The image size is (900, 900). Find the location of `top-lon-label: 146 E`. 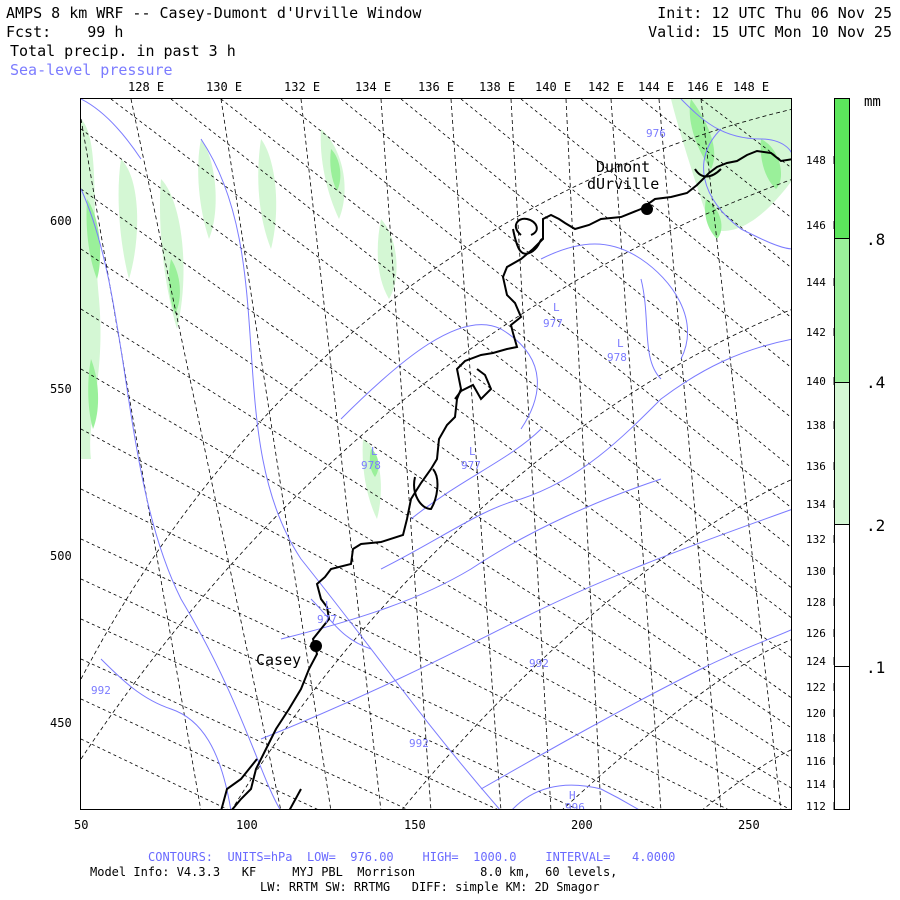

top-lon-label: 146 E is located at coordinates (705, 87).